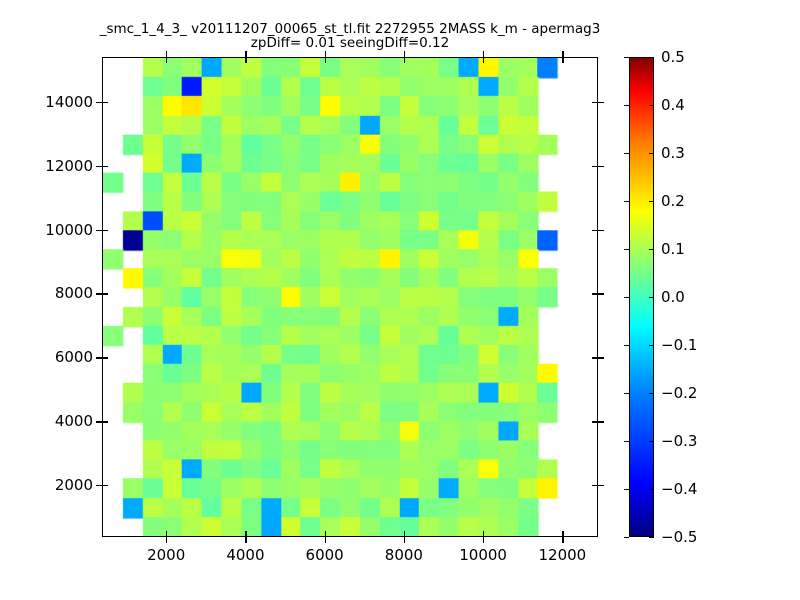  I want to click on colorbar-tick-label: 0.1, so click(673, 249).